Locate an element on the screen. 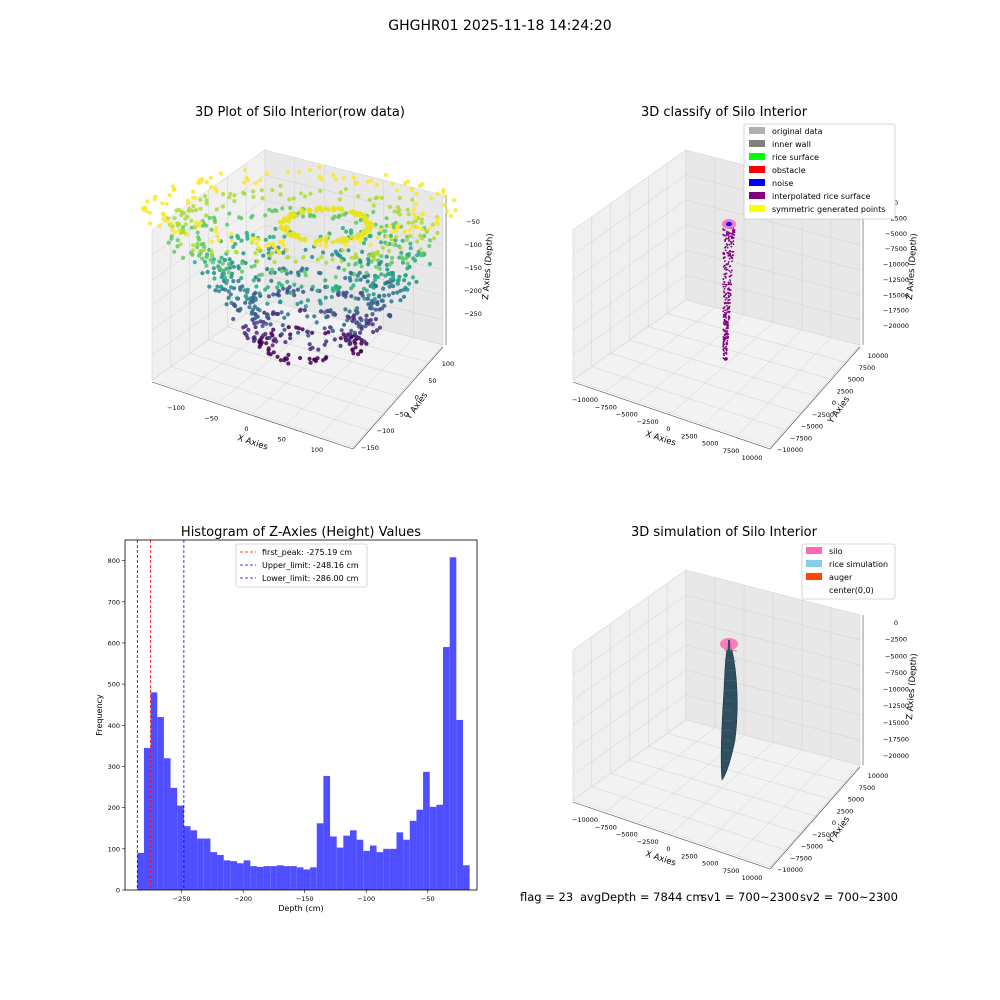 This screenshot has width=1000, height=1000. simulation-3d-x-tick: 7500 is located at coordinates (731, 871).